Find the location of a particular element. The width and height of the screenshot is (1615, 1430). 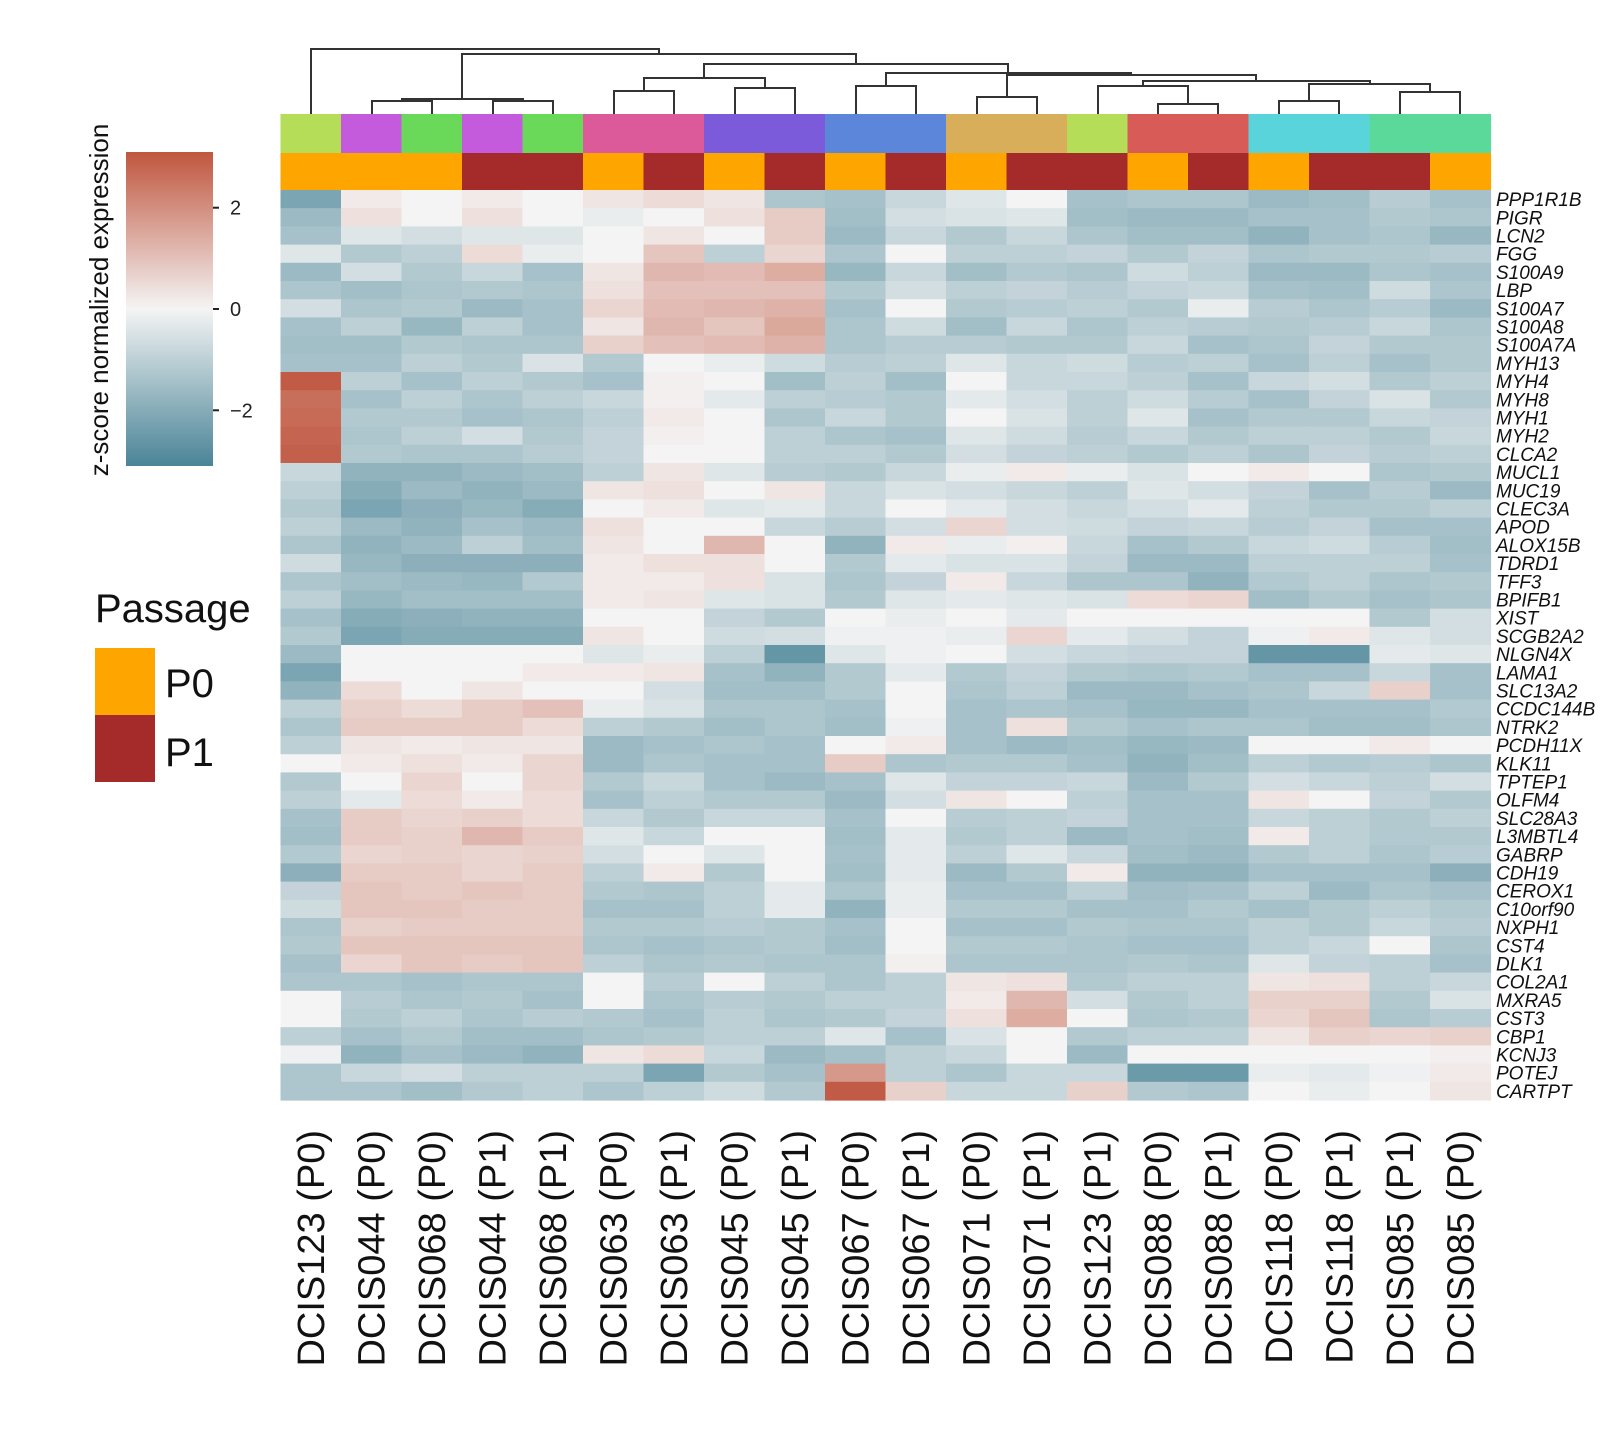

gene-label: XIST is located at coordinates (1517, 619).